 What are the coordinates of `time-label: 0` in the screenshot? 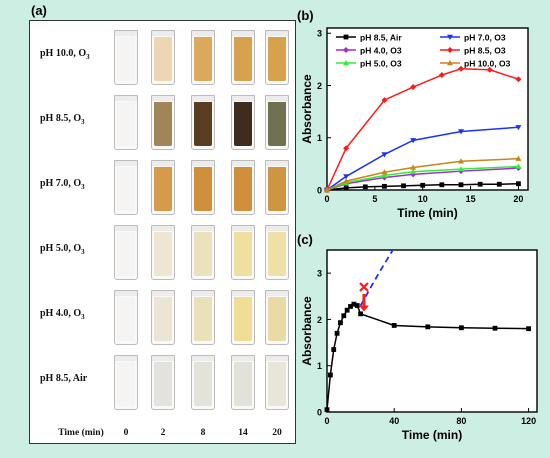 It's located at (126, 433).